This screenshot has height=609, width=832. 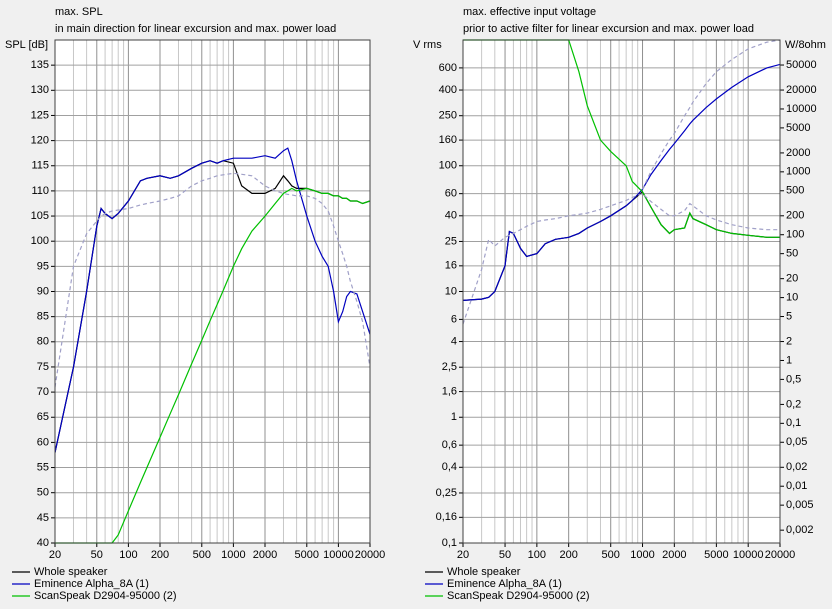 What do you see at coordinates (446, 517) in the screenshot?
I see `y-tick-label: 0,16` at bounding box center [446, 517].